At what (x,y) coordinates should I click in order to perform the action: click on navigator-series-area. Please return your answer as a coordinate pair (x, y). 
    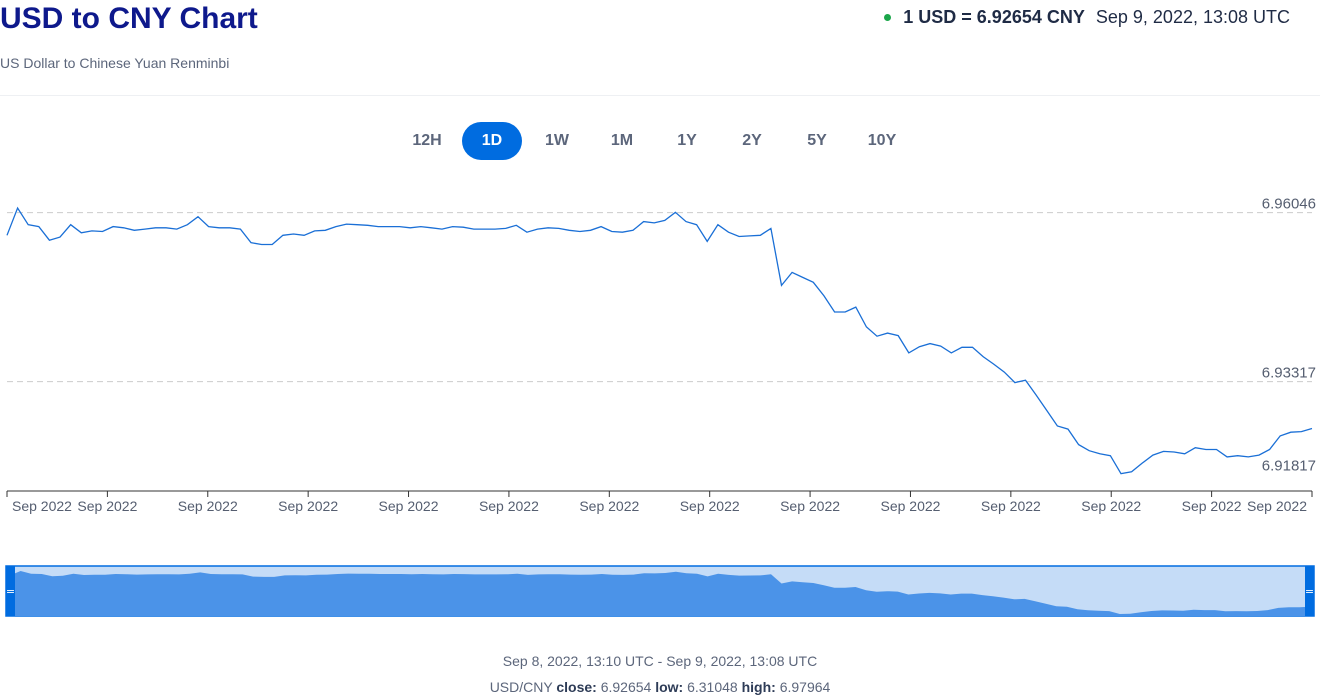
    Looking at the image, I should click on (660, 593).